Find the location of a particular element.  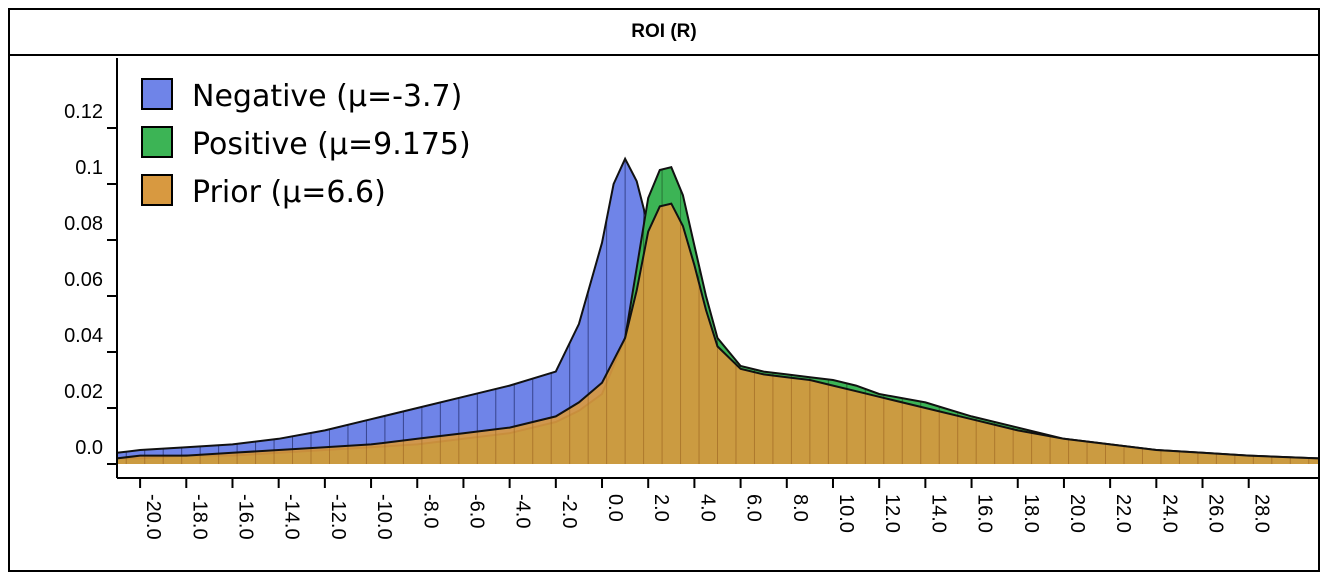

legend-label: Negative (μ=-3.7) is located at coordinates (327, 96).